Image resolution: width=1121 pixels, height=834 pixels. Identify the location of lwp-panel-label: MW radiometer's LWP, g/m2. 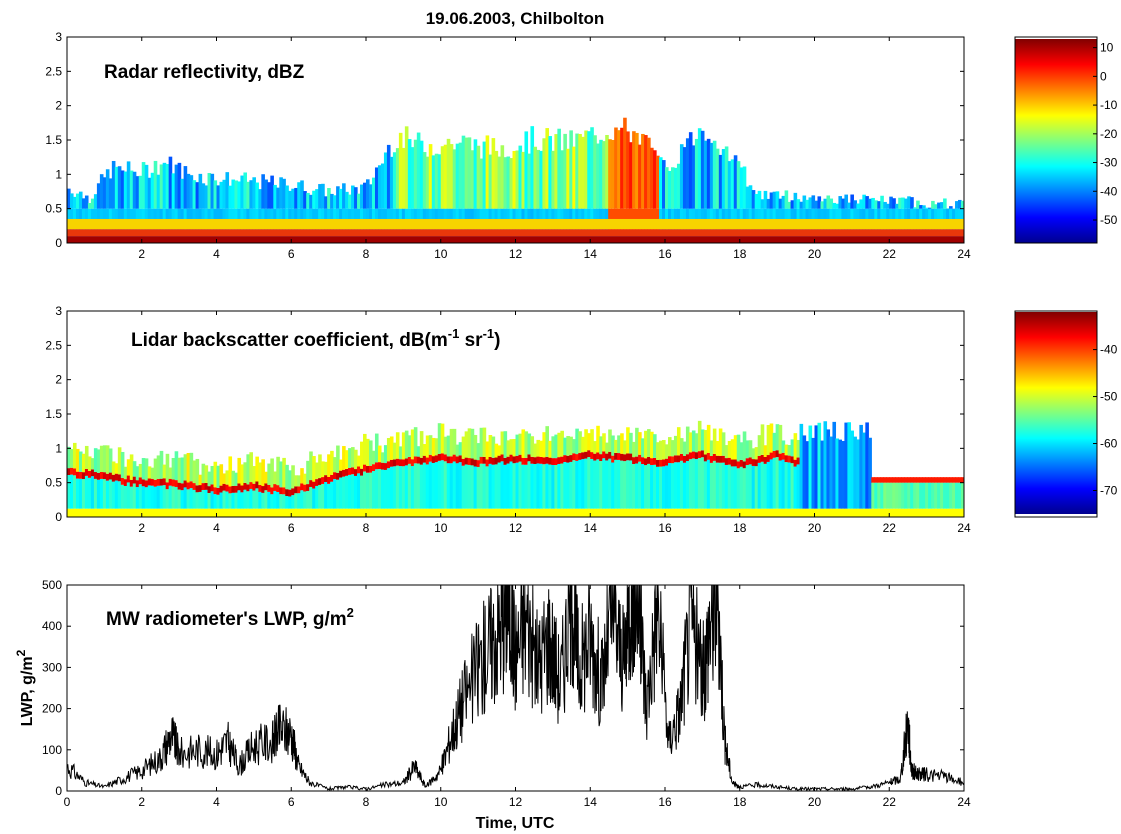
(230, 617).